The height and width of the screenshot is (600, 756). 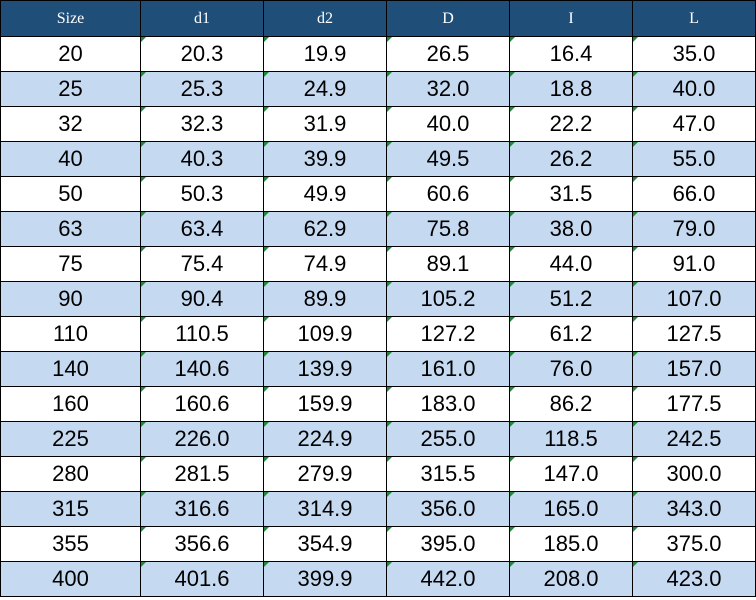 I want to click on table-cell: 22.2, so click(x=571, y=124).